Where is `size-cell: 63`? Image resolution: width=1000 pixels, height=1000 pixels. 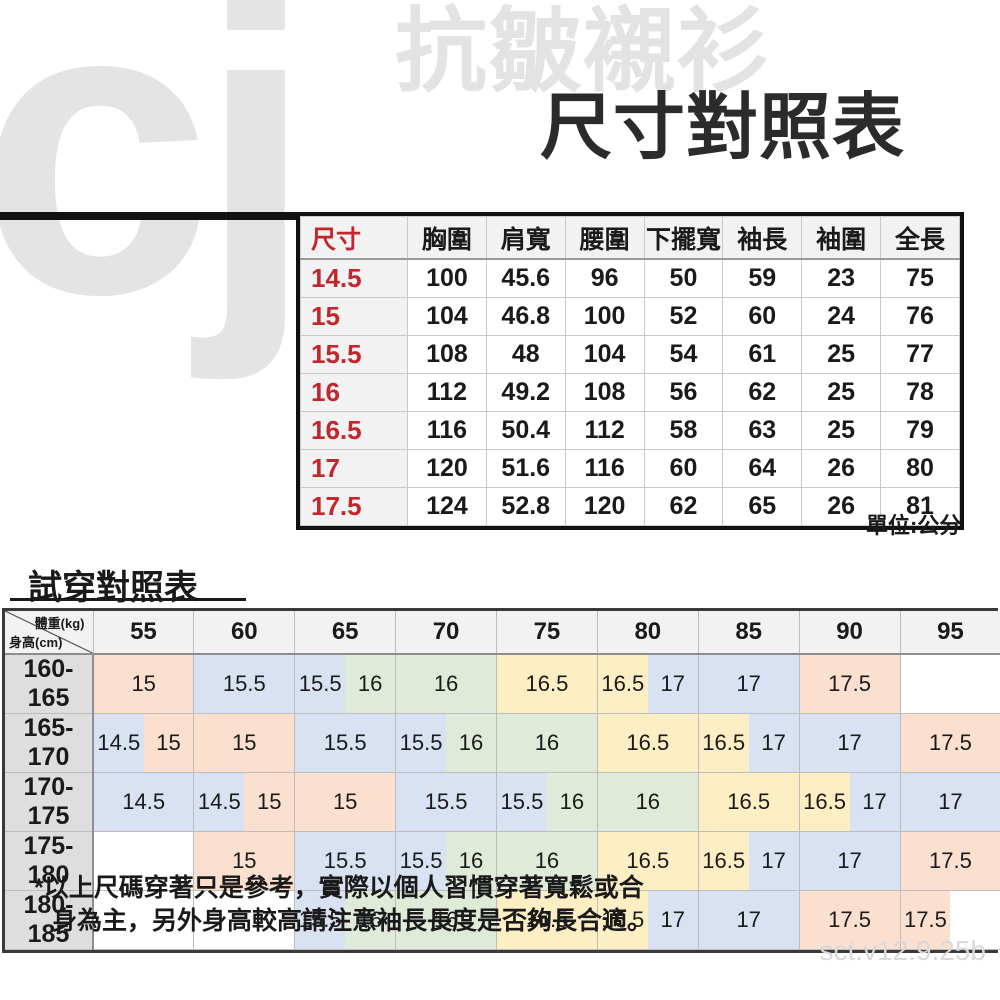 size-cell: 63 is located at coordinates (762, 430).